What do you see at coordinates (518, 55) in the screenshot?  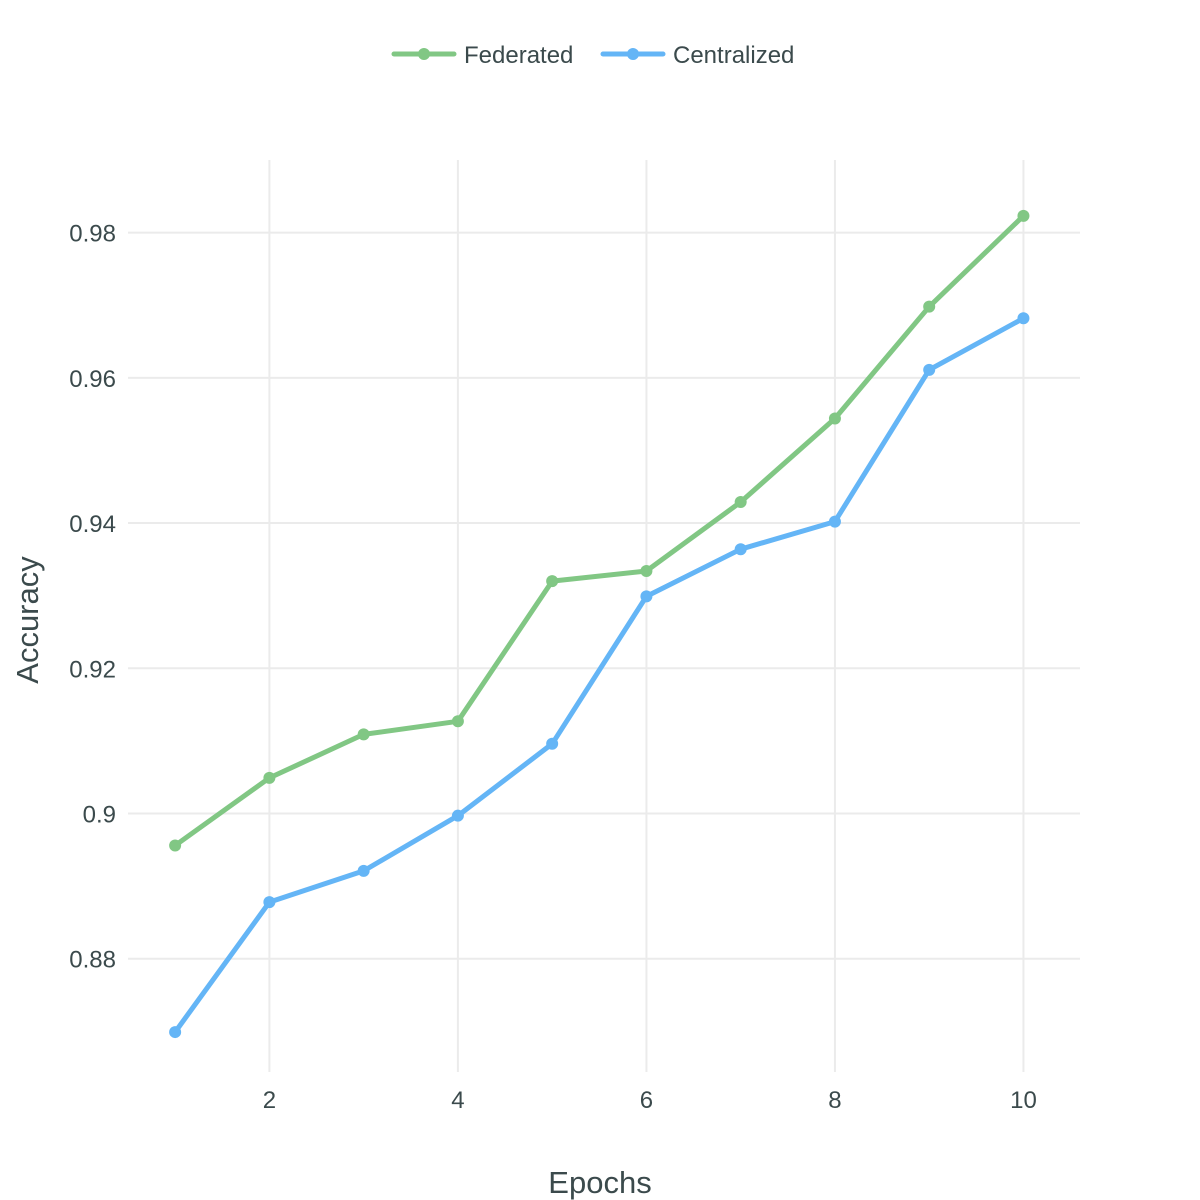 I see `legend-label: Federated` at bounding box center [518, 55].